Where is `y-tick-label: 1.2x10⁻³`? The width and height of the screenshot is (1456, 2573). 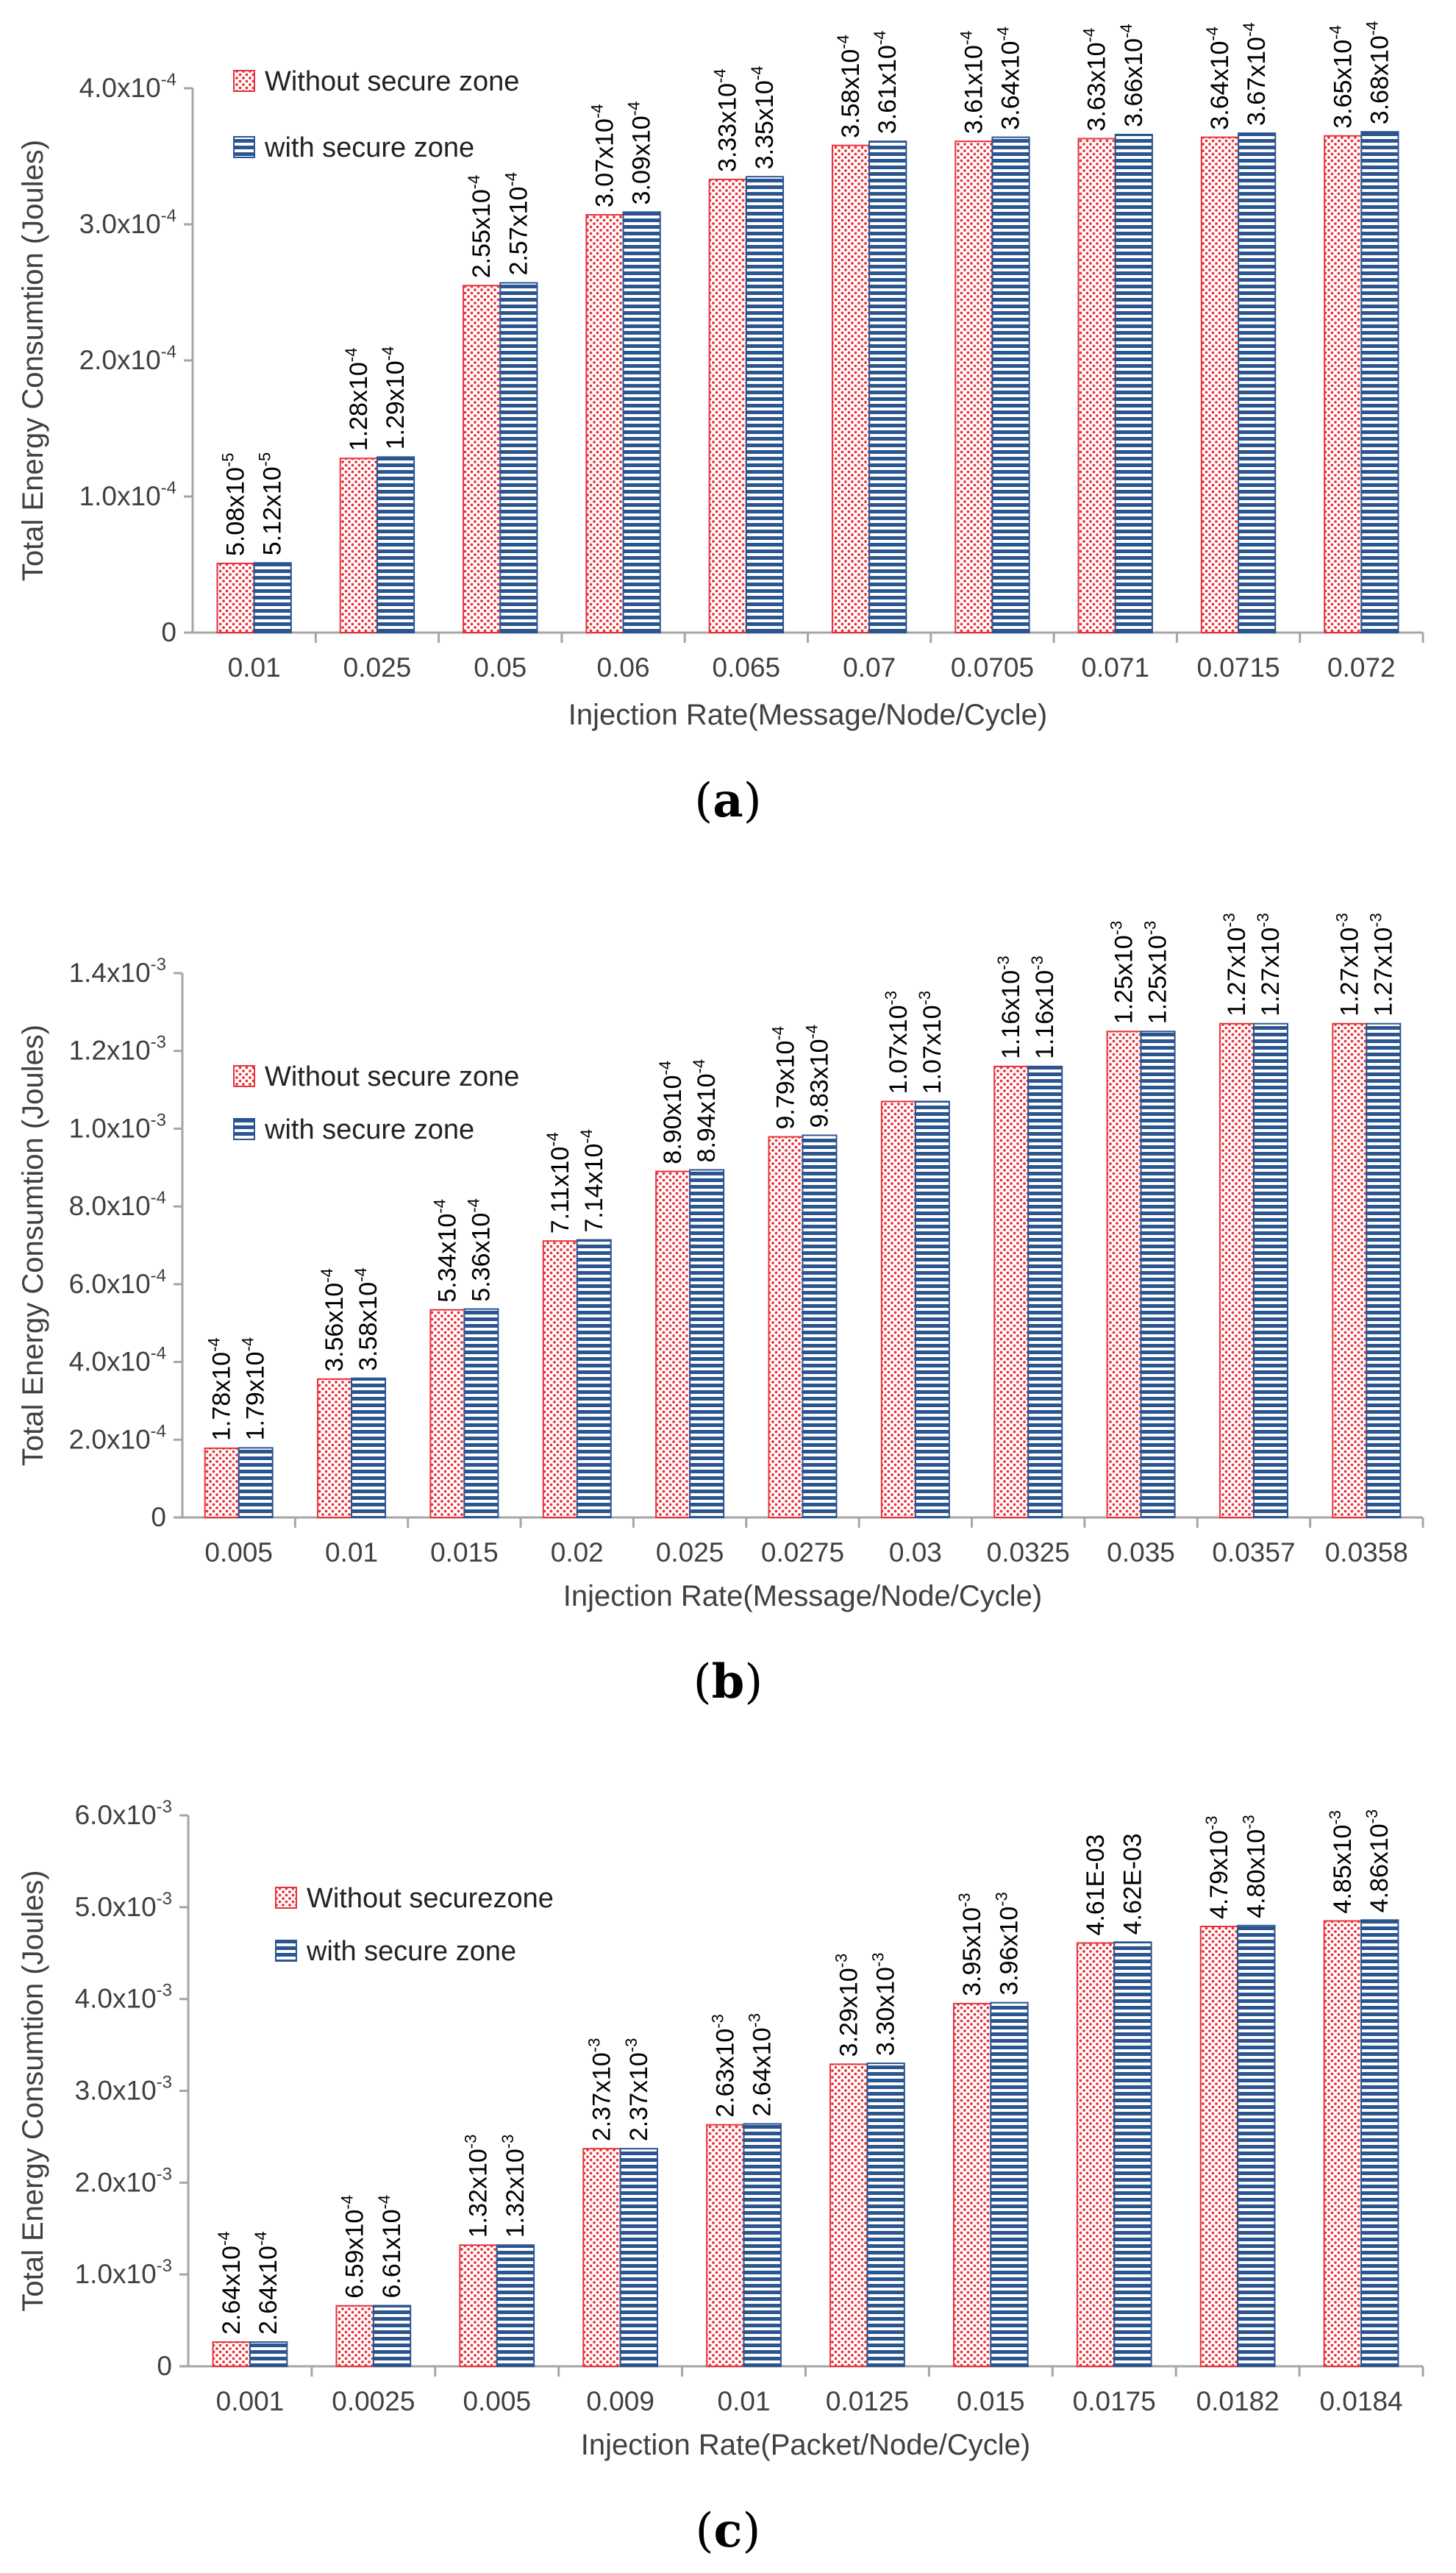 y-tick-label: 1.2x10⁻³ is located at coordinates (117, 1049).